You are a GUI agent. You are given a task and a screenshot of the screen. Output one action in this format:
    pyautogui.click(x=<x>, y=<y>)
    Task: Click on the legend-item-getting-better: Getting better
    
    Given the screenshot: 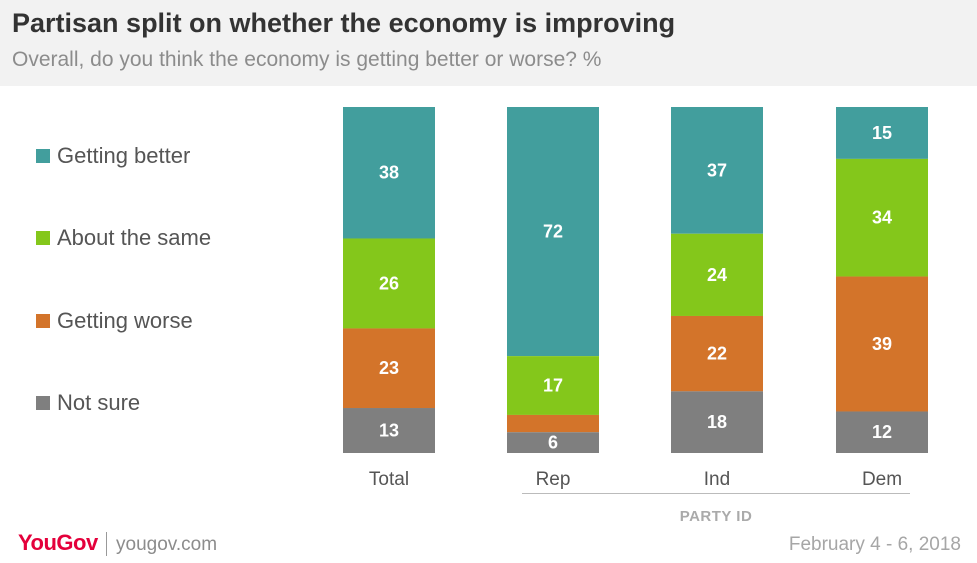 What is the action you would take?
    pyautogui.click(x=113, y=156)
    